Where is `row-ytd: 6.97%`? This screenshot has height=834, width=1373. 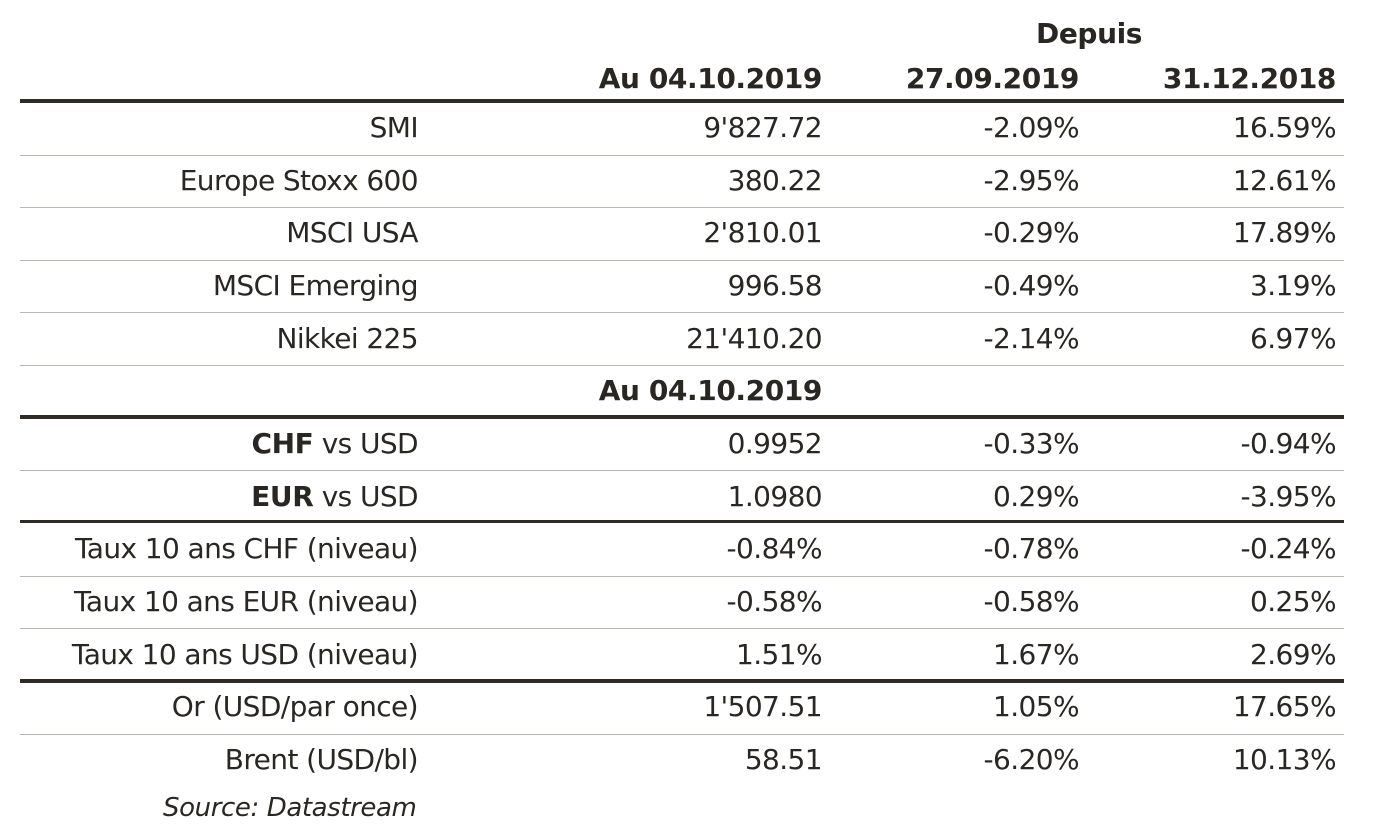
row-ytd: 6.97% is located at coordinates (1293, 338).